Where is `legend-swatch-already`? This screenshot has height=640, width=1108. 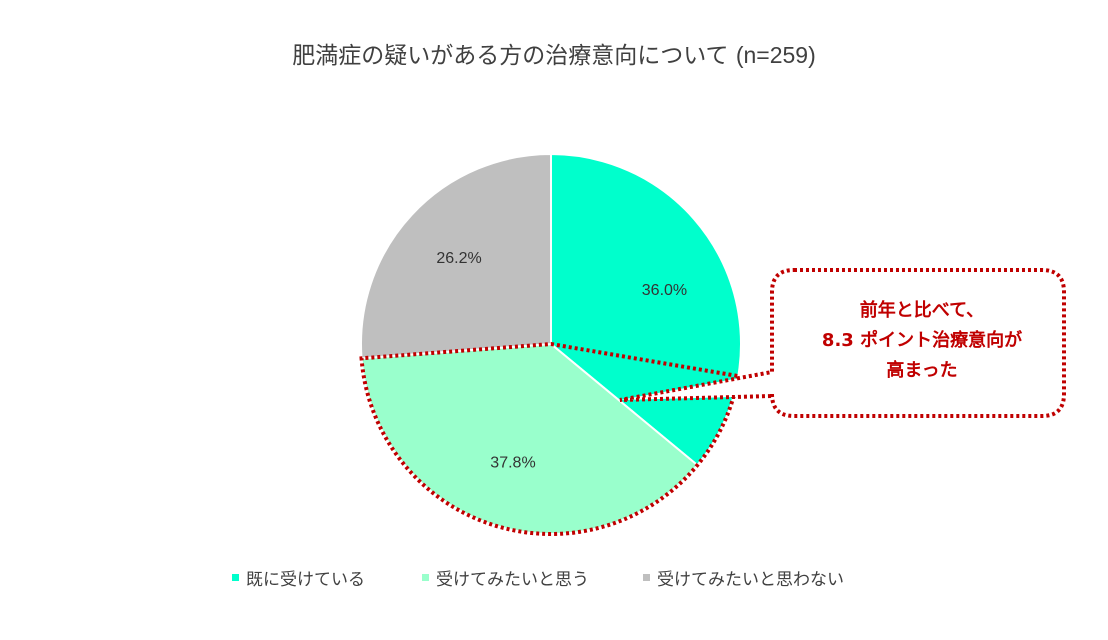
legend-swatch-already is located at coordinates (235, 577).